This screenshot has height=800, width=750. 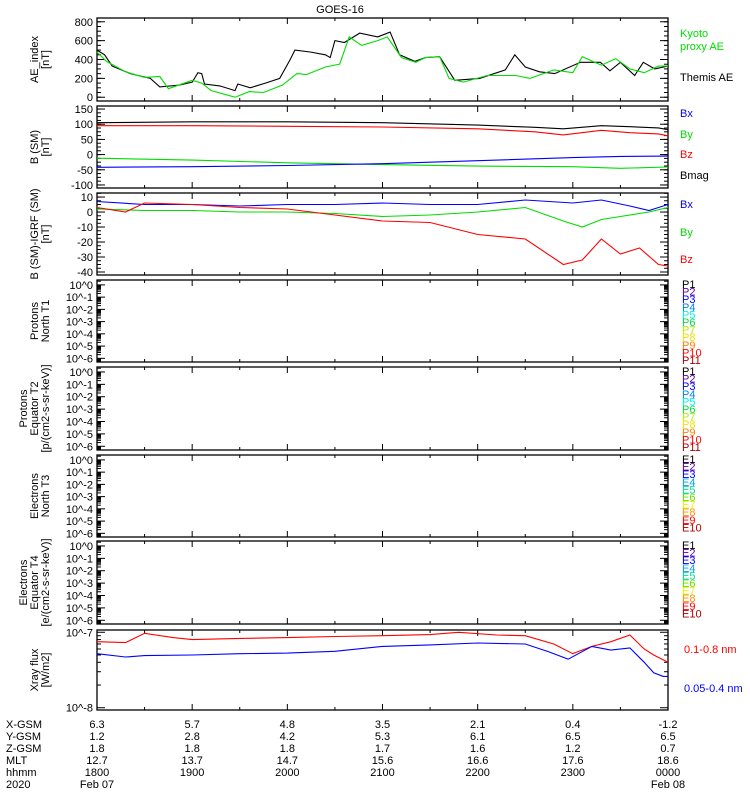 What do you see at coordinates (85, 273) in the screenshot?
I see `y-tick-label: -40` at bounding box center [85, 273].